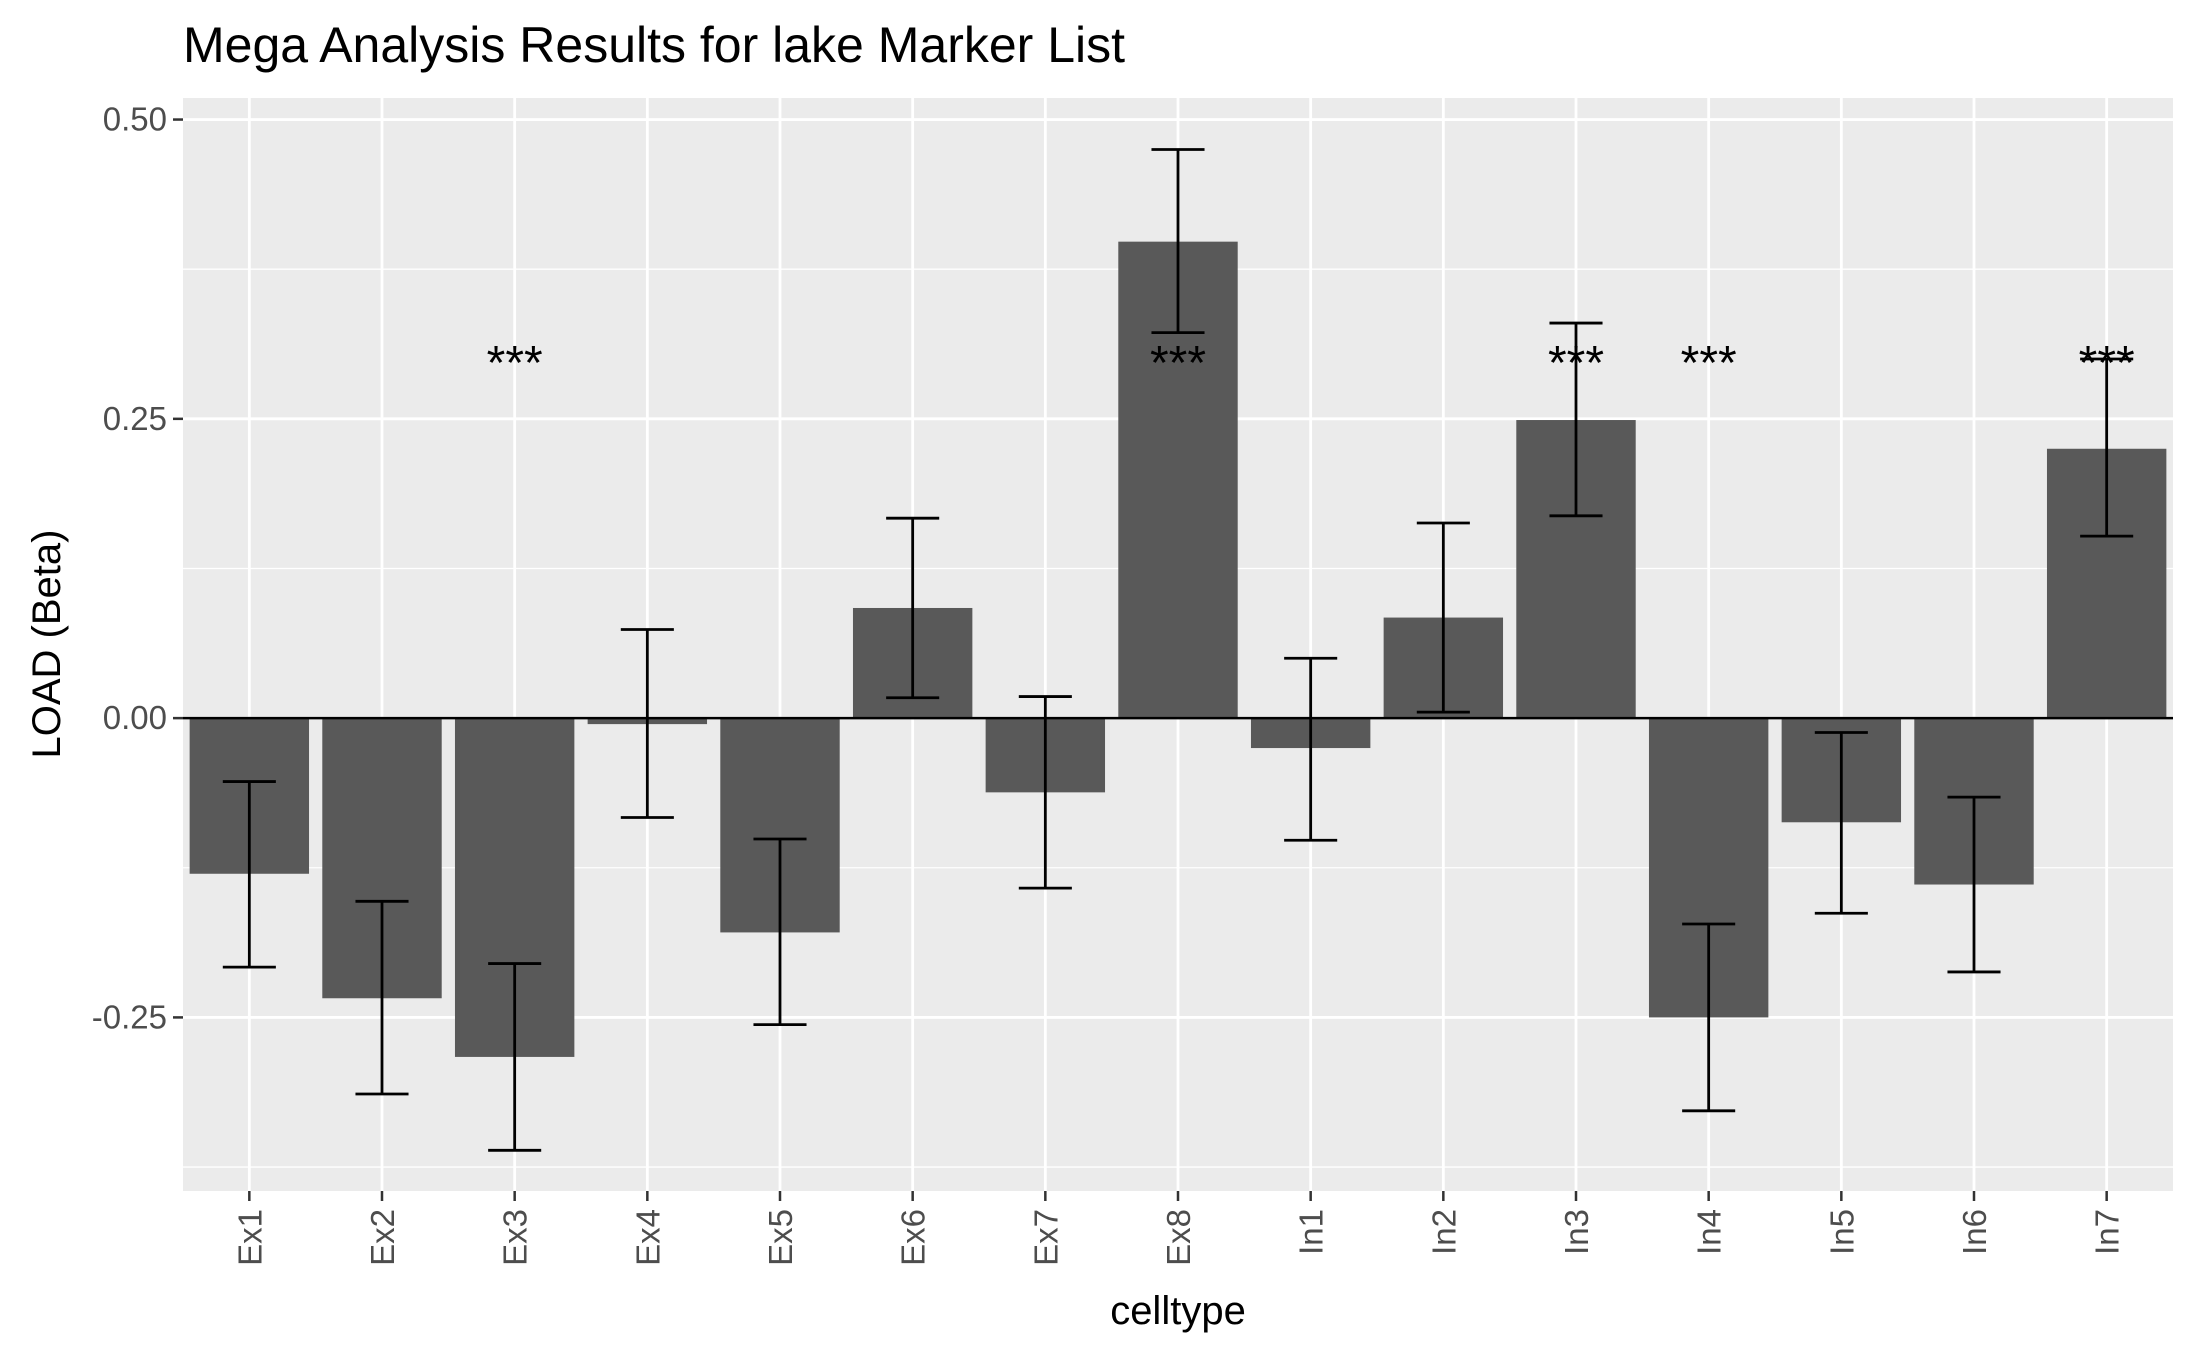 This screenshot has height=1355, width=2187. Describe the element at coordinates (1841, 823) in the screenshot. I see `errorbar-in5` at that location.